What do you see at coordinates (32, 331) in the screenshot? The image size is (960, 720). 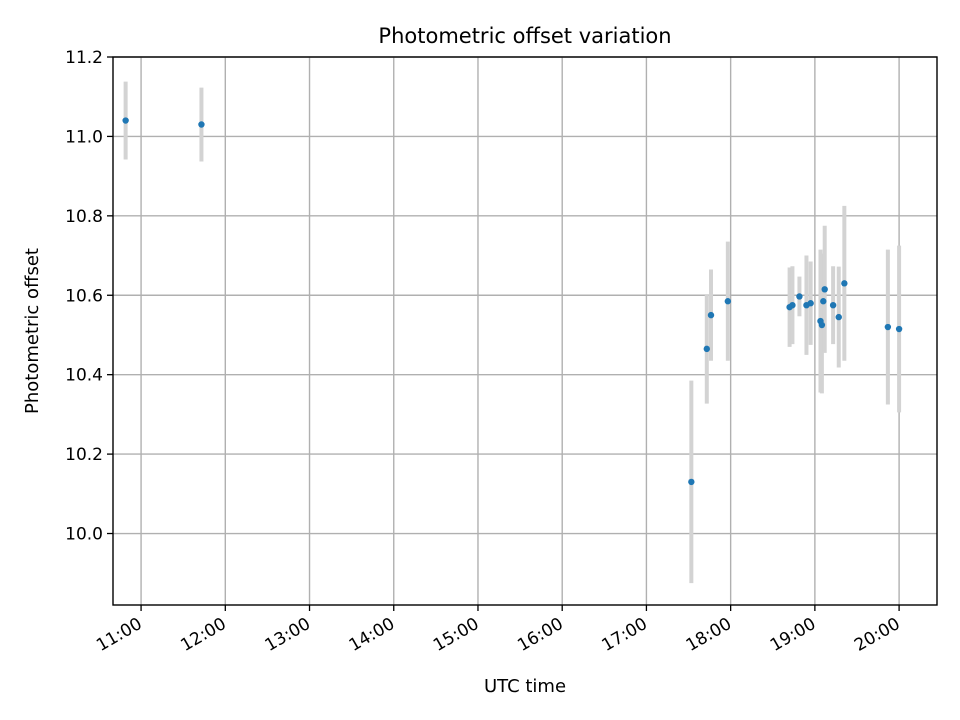 I see `y-axis-title: Photometric offset` at bounding box center [32, 331].